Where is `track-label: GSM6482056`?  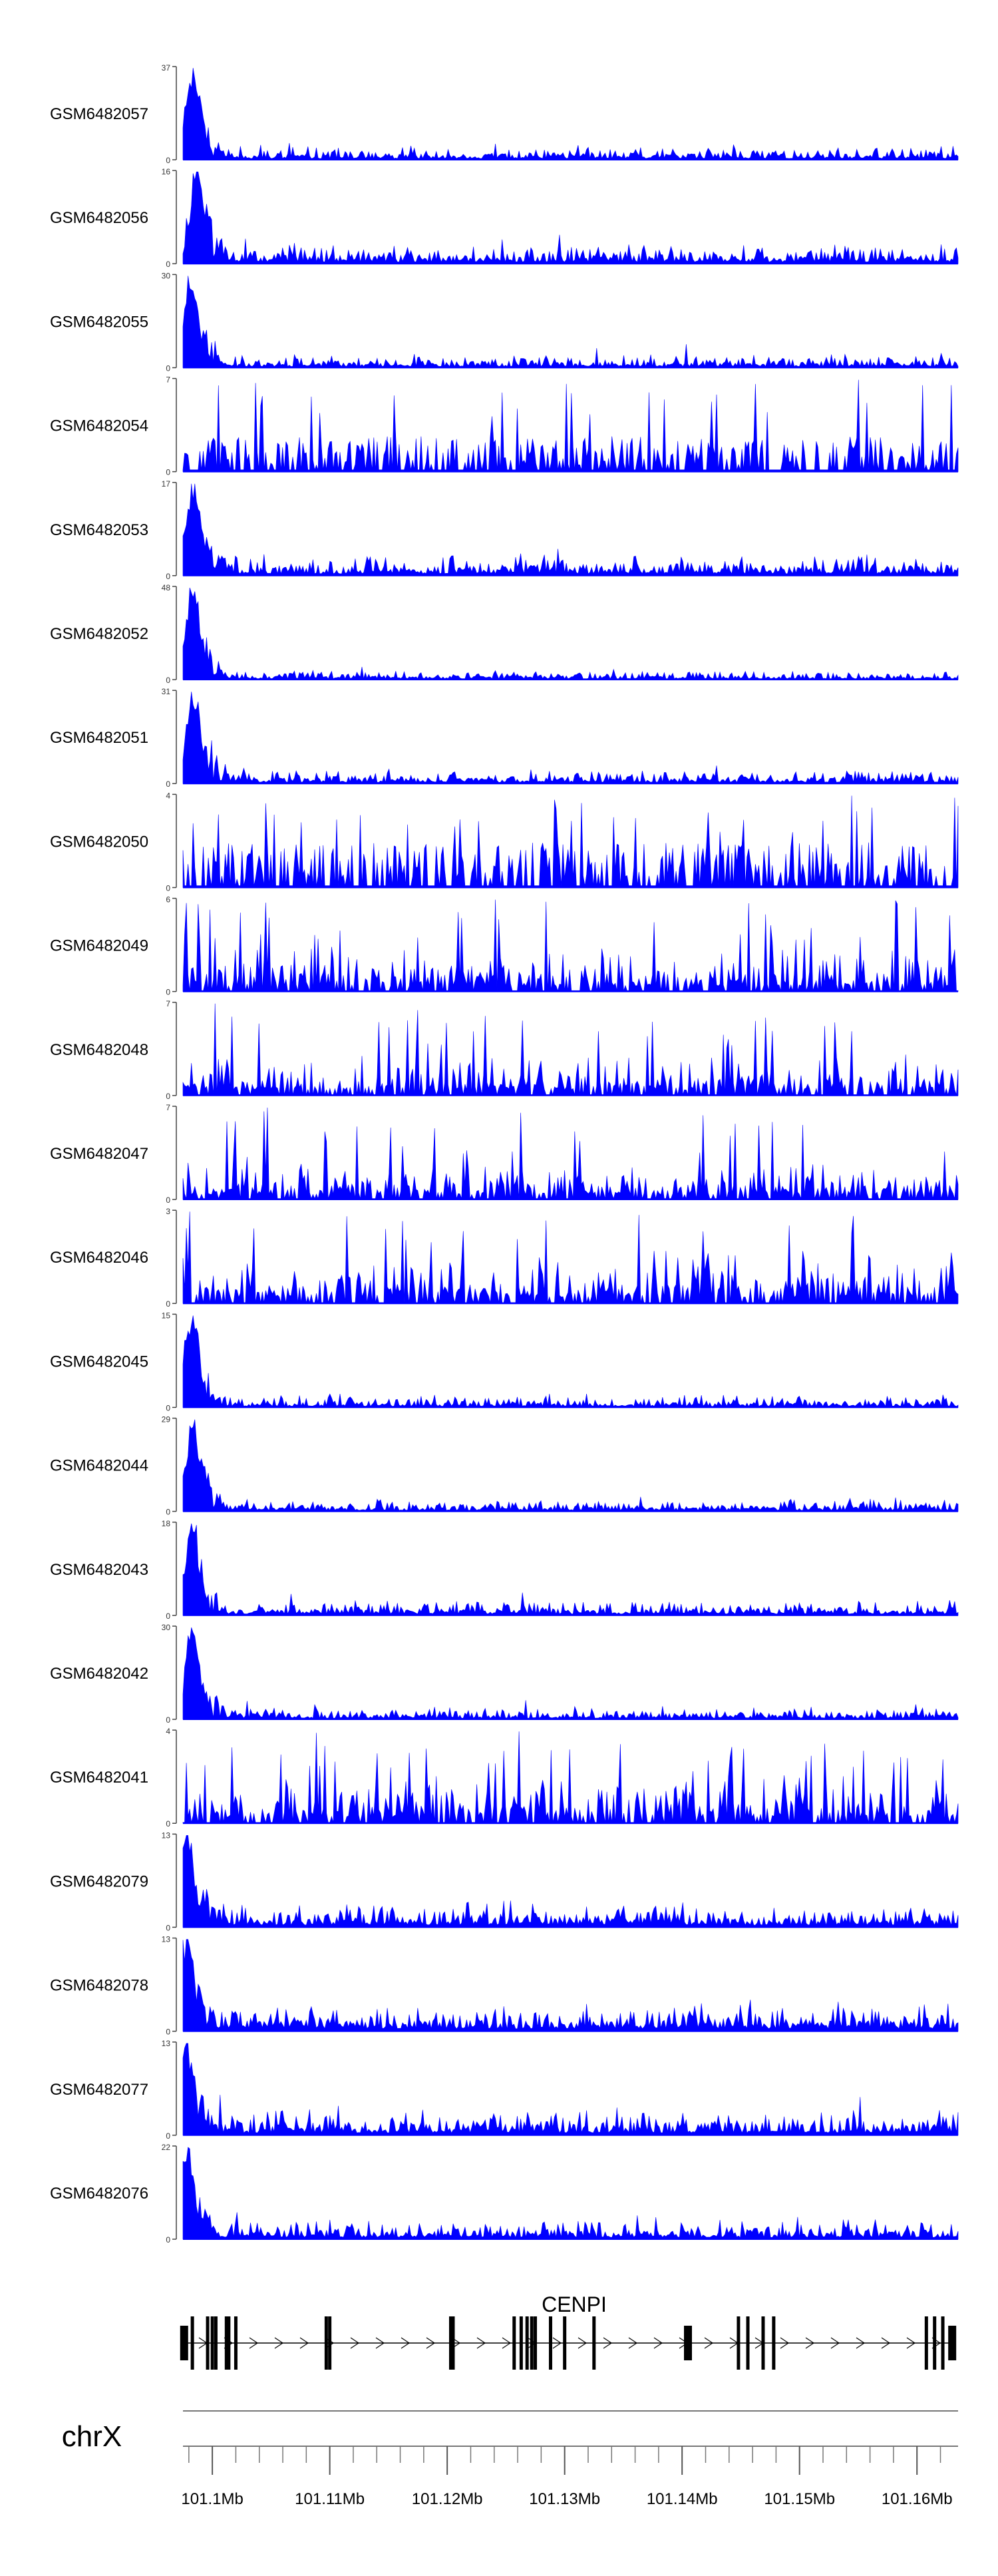
track-label: GSM6482056 is located at coordinates (99, 218).